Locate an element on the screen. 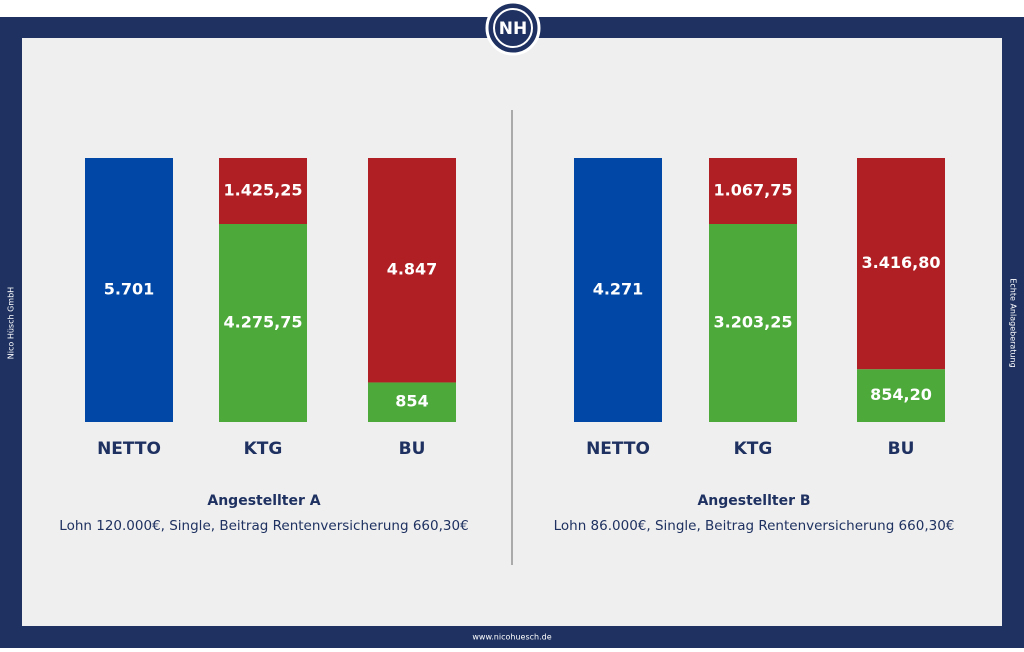  data-label: 3.203,25 is located at coordinates (753, 322).